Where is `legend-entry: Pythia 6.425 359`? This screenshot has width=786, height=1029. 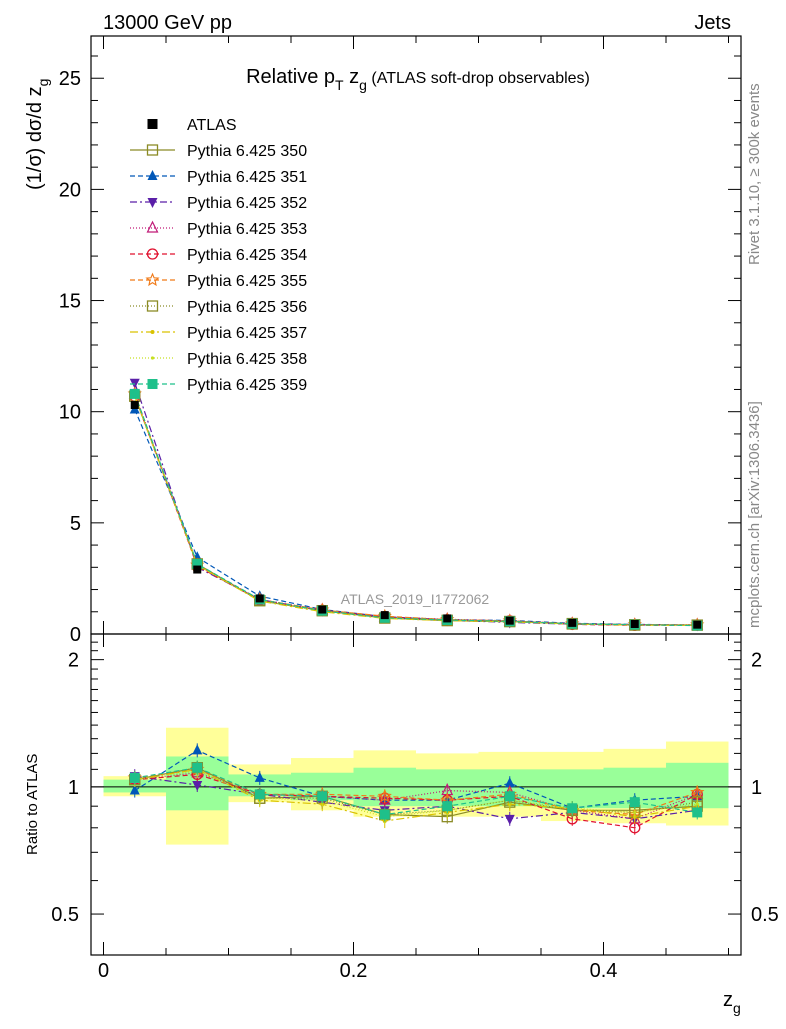 legend-entry: Pythia 6.425 359 is located at coordinates (218, 385).